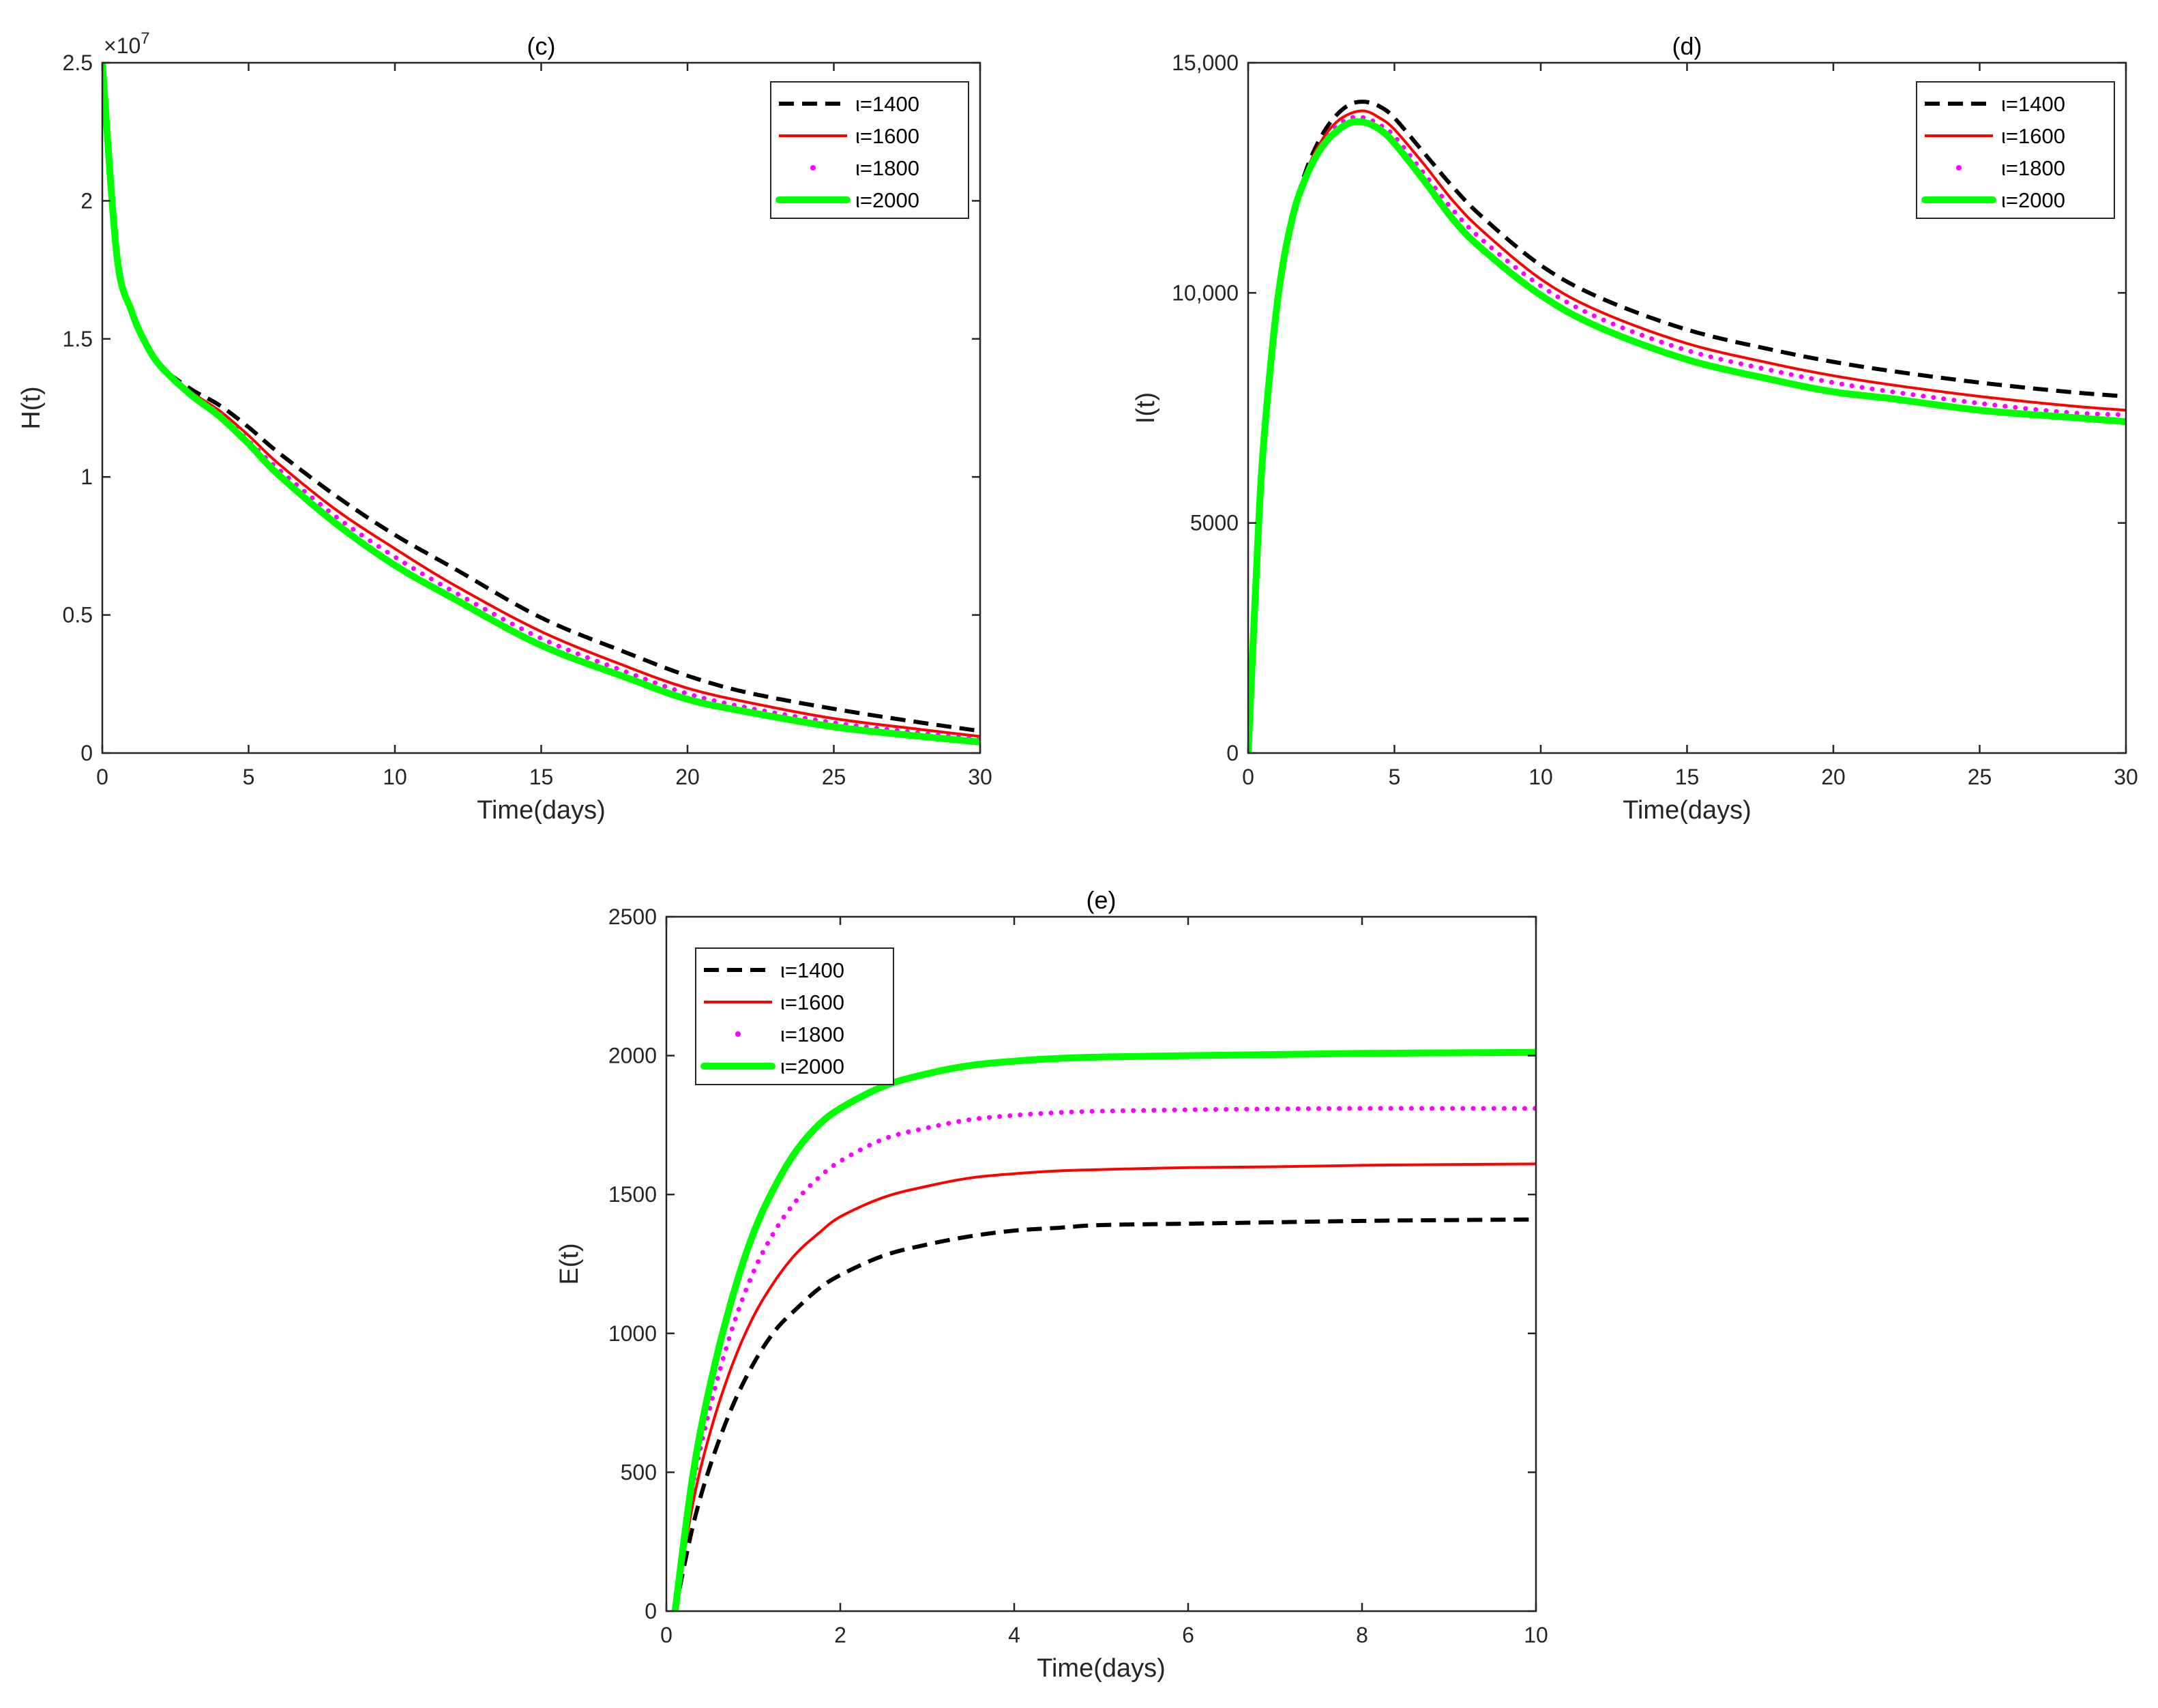 Image resolution: width=2158 pixels, height=1708 pixels. What do you see at coordinates (1395, 777) in the screenshot?
I see `panel-d-x-tick-label: 5` at bounding box center [1395, 777].